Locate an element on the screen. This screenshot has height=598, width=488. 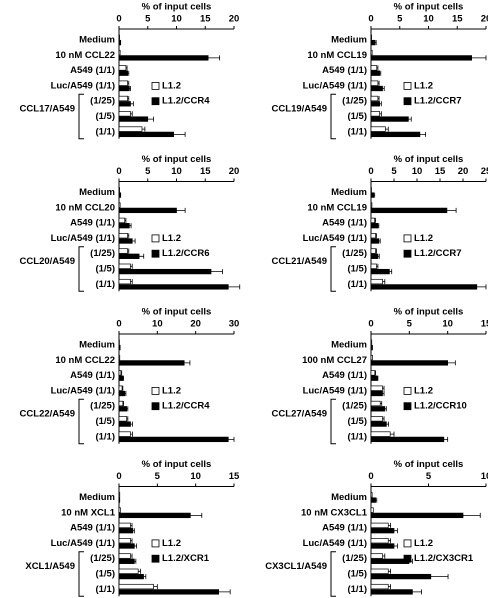
x-tick-label: 20 is located at coordinates (484, 19).